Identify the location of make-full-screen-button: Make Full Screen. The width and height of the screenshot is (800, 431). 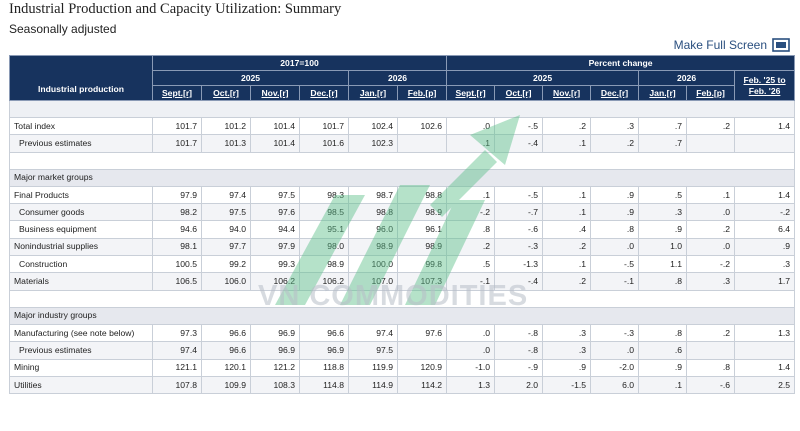
(732, 45).